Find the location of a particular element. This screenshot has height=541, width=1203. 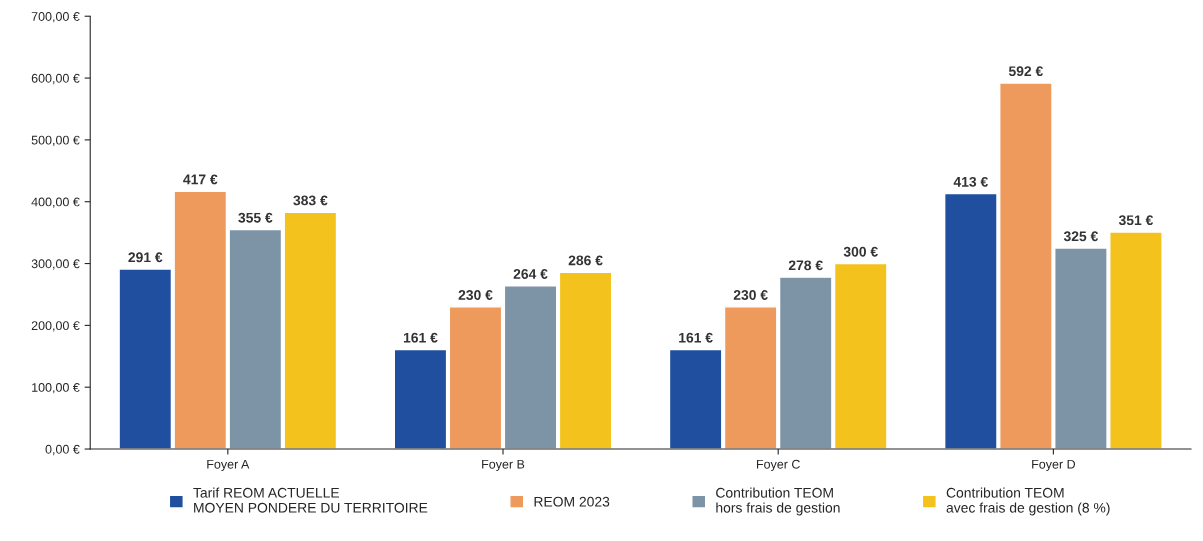

data-label: 291 € is located at coordinates (145, 257).